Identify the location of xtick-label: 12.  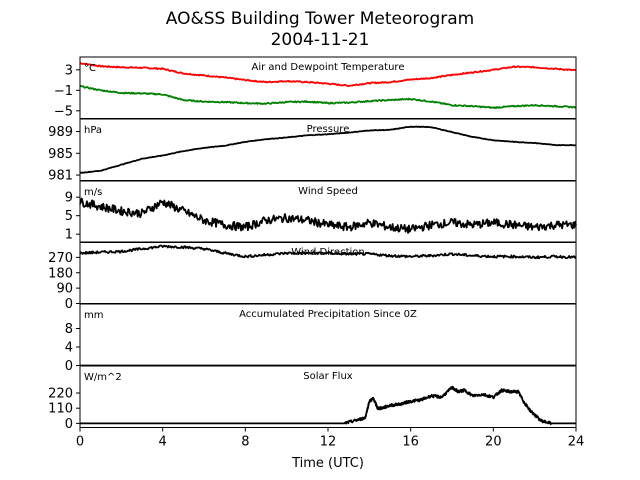
(328, 442).